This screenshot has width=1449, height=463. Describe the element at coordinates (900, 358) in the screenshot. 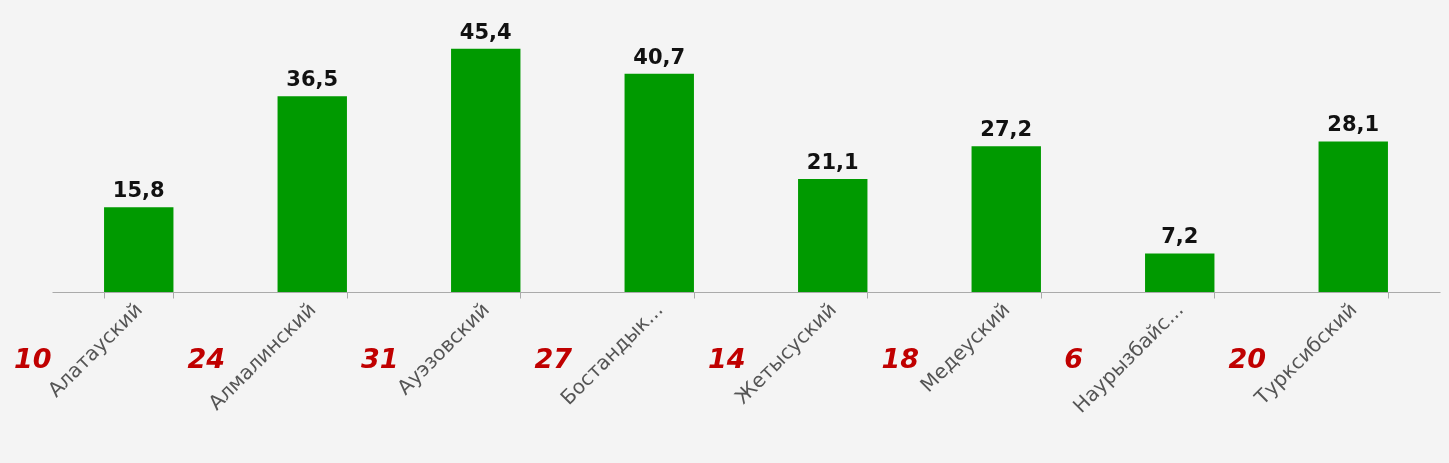

I see `text: 18` at that location.